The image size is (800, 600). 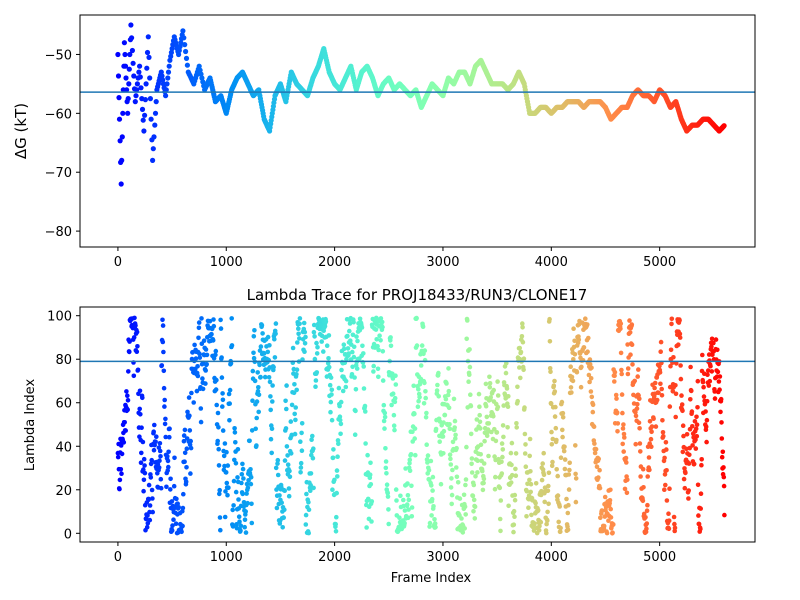 I want to click on y-tick-label: 100, so click(x=59, y=317).